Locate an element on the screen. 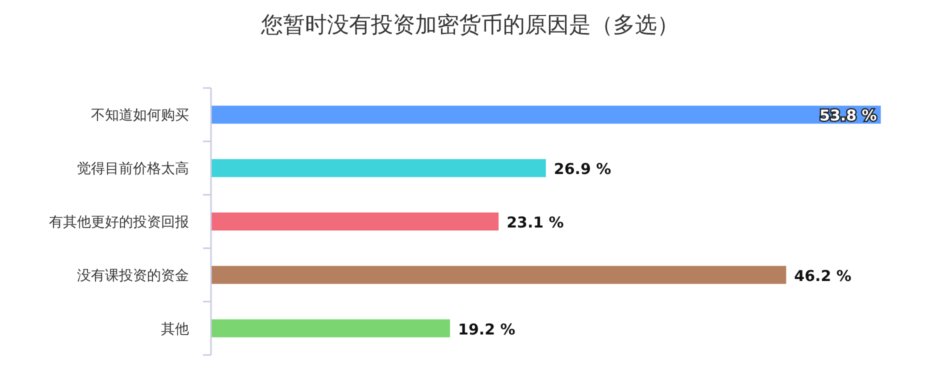 This screenshot has height=377, width=943. chart-title: 您暂时没有投资加密货币的原因是（多选） is located at coordinates (469, 25).